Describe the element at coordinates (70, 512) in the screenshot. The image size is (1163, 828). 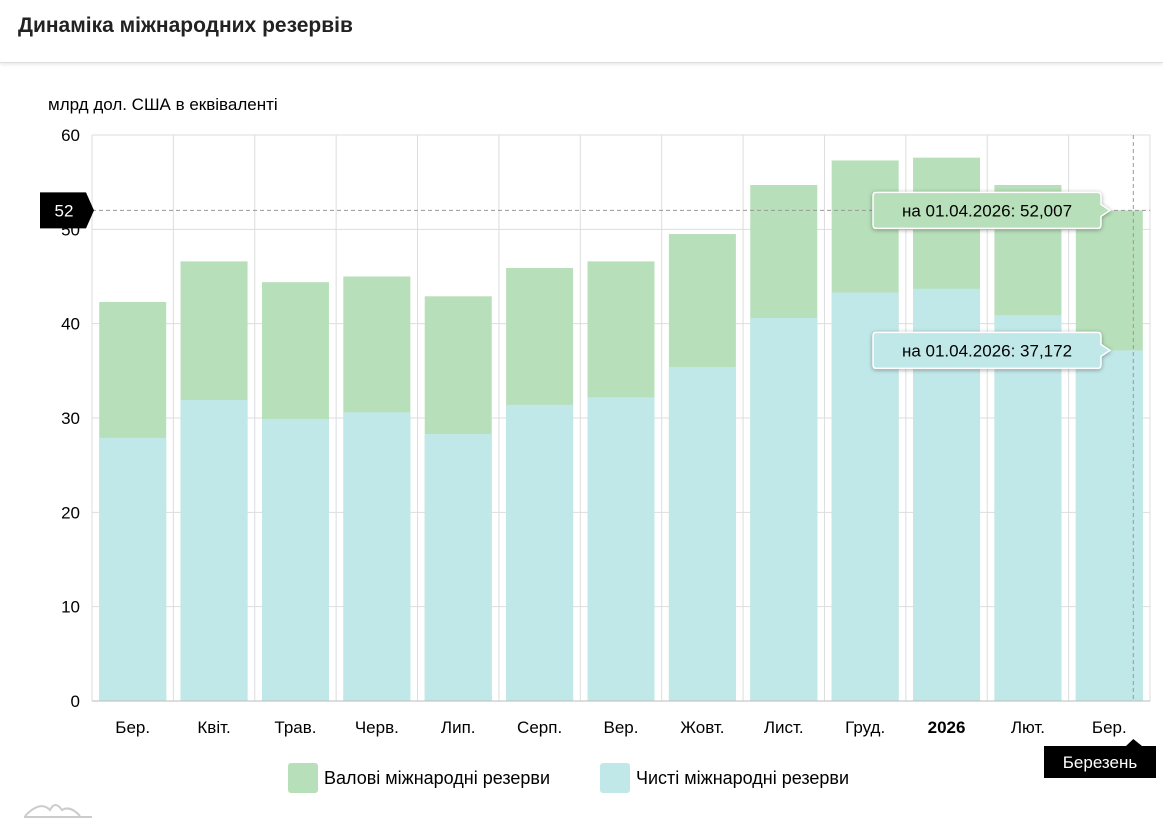
I see `y-tick-label: 20` at that location.